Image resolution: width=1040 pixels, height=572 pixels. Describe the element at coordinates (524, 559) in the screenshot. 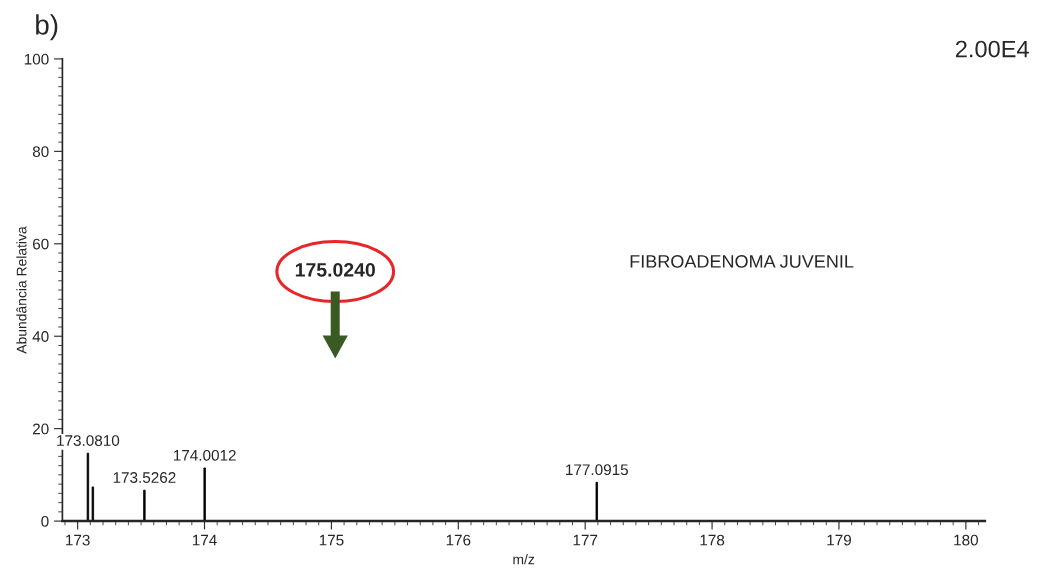

I see `x-axis-title: m/z` at that location.